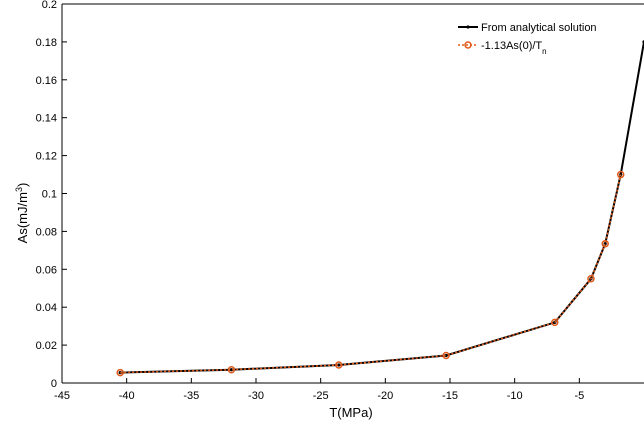  Describe the element at coordinates (579, 396) in the screenshot. I see `x-tick-label: -5` at that location.